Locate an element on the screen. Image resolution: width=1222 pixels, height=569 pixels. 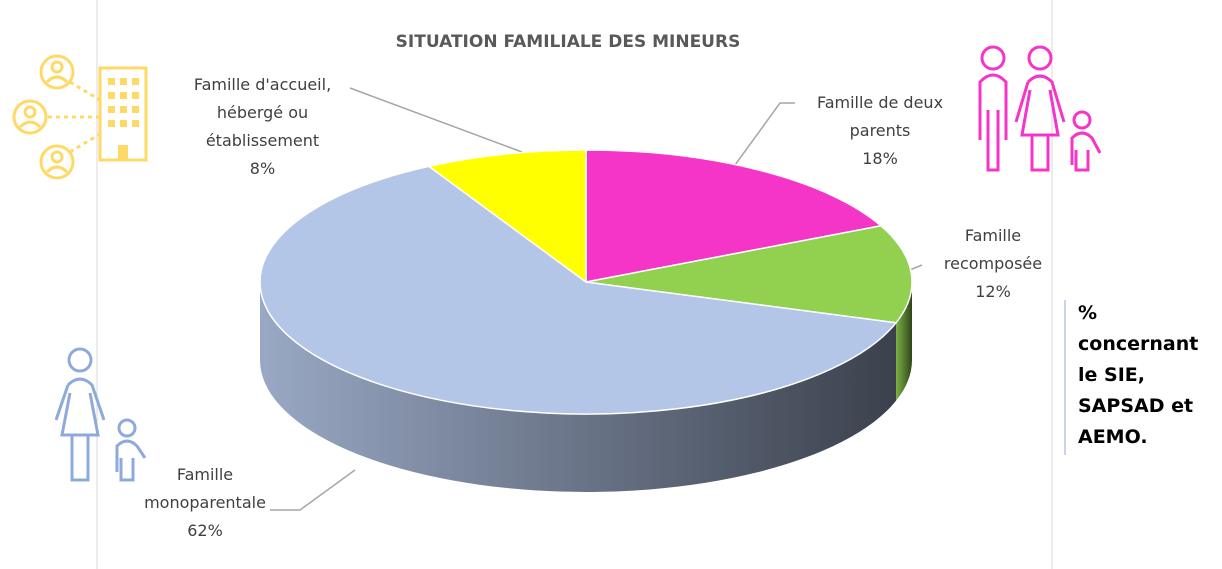
category-label: Famille de deux parents is located at coordinates (880, 116).